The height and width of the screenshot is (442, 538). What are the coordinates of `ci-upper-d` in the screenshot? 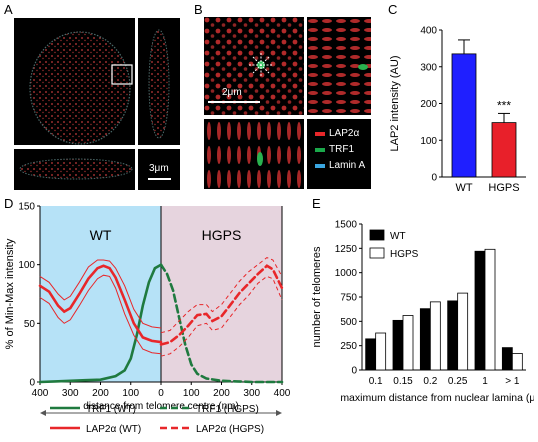 It's located at (100, 294).